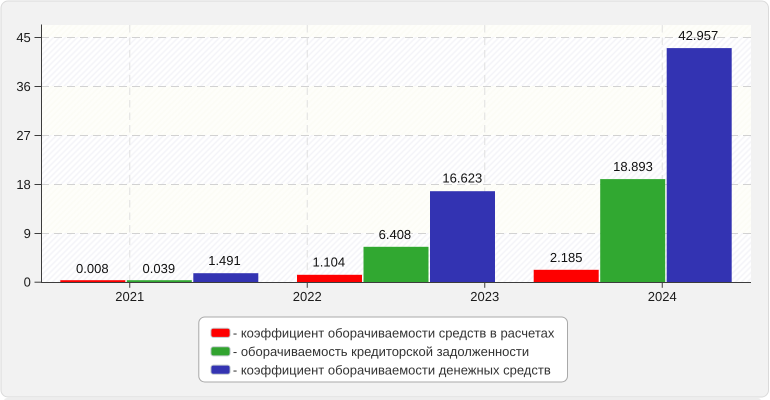 This screenshot has width=770, height=400. Describe the element at coordinates (662, 296) in the screenshot. I see `svg-text: 2024` at that location.